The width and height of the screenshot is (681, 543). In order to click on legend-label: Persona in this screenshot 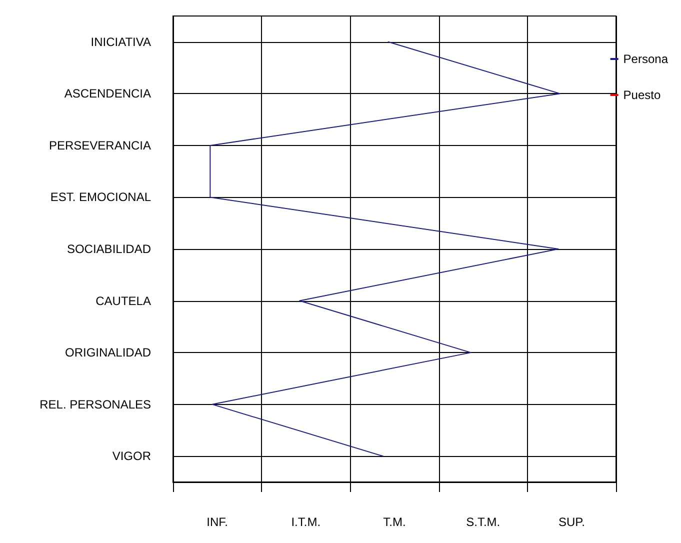, I will do `click(645, 59)`.